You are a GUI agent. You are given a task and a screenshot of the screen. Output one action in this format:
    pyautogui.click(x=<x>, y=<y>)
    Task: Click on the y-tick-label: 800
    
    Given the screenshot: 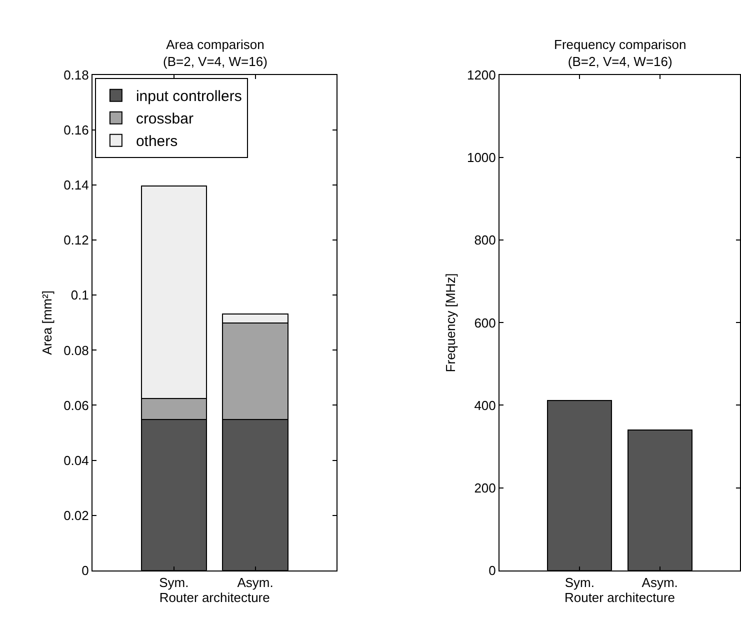 What is the action you would take?
    pyautogui.click(x=485, y=240)
    